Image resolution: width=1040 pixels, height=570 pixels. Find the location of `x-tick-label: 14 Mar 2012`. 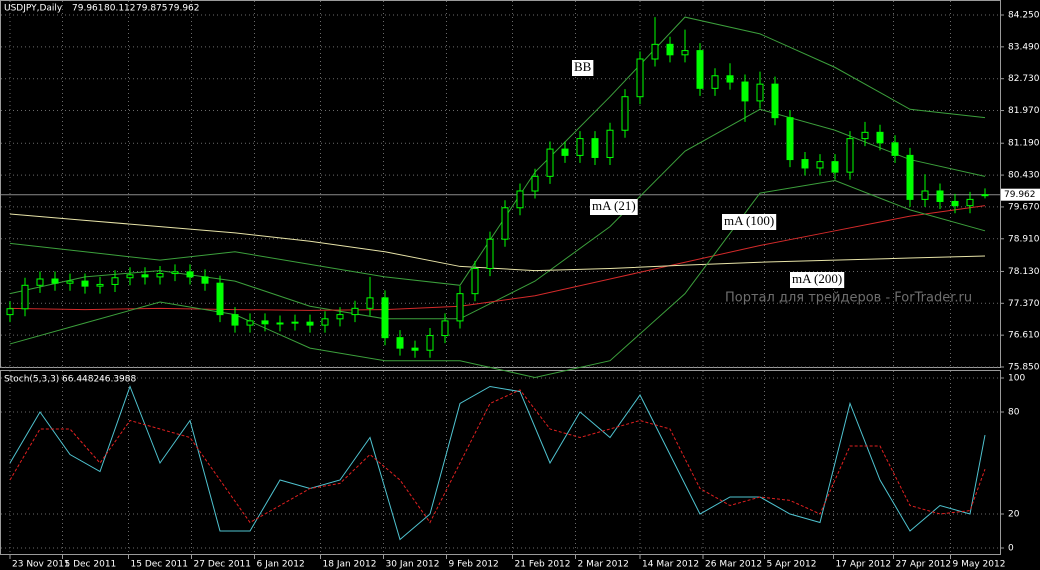

x-tick-label: 14 Mar 2012 is located at coordinates (670, 565).